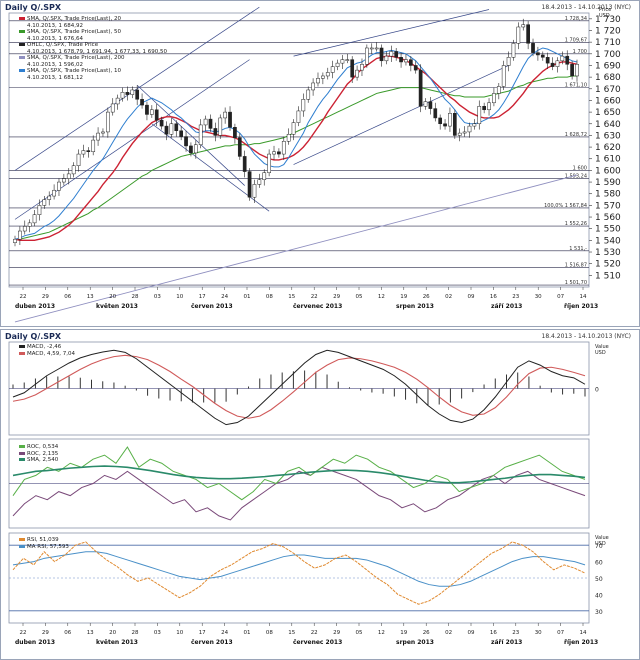  What do you see at coordinates (269, 297) in the screenshot?
I see `price-x-label-11: 08` at bounding box center [269, 297].